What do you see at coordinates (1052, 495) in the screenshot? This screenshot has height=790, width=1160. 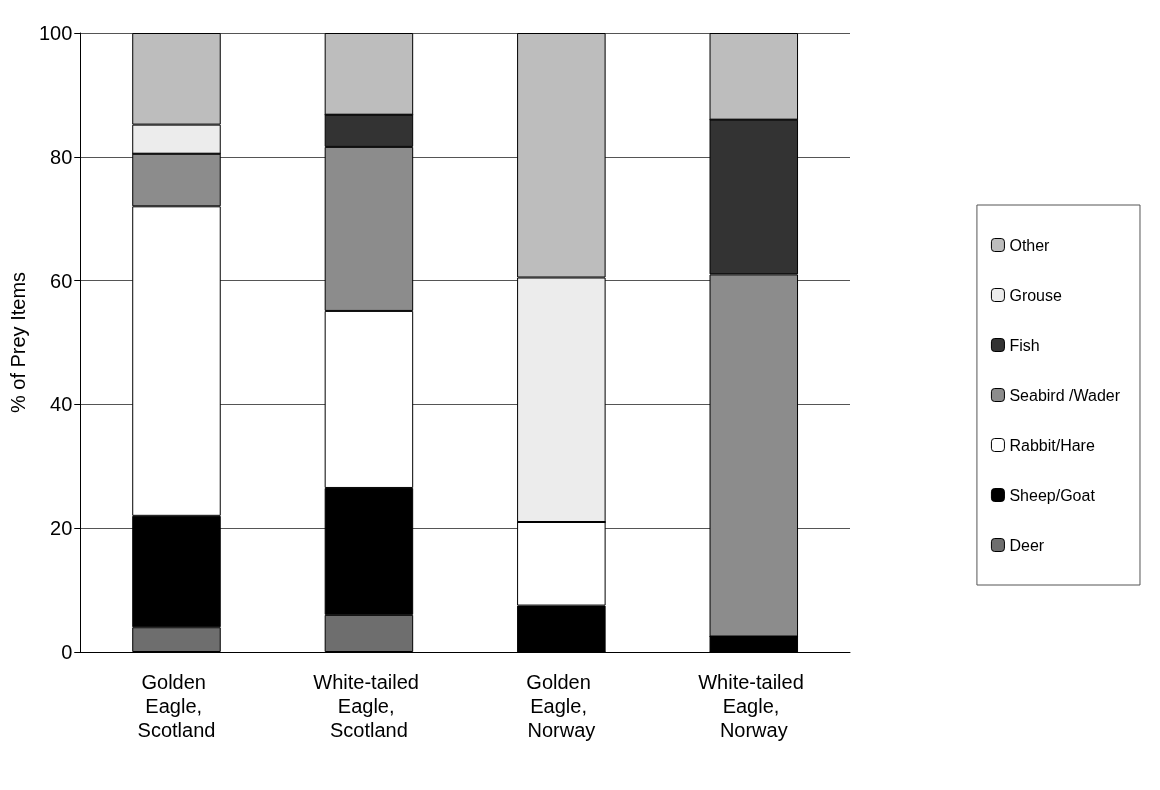 I see `legend-label: Sheep/Goat` at bounding box center [1052, 495].